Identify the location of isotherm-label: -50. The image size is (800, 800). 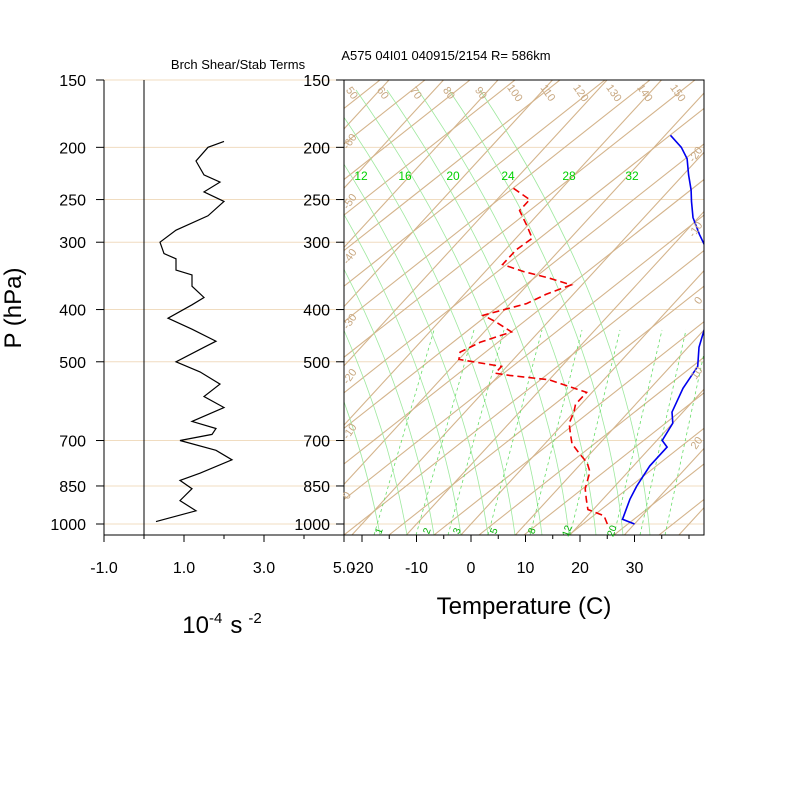
(350, 202).